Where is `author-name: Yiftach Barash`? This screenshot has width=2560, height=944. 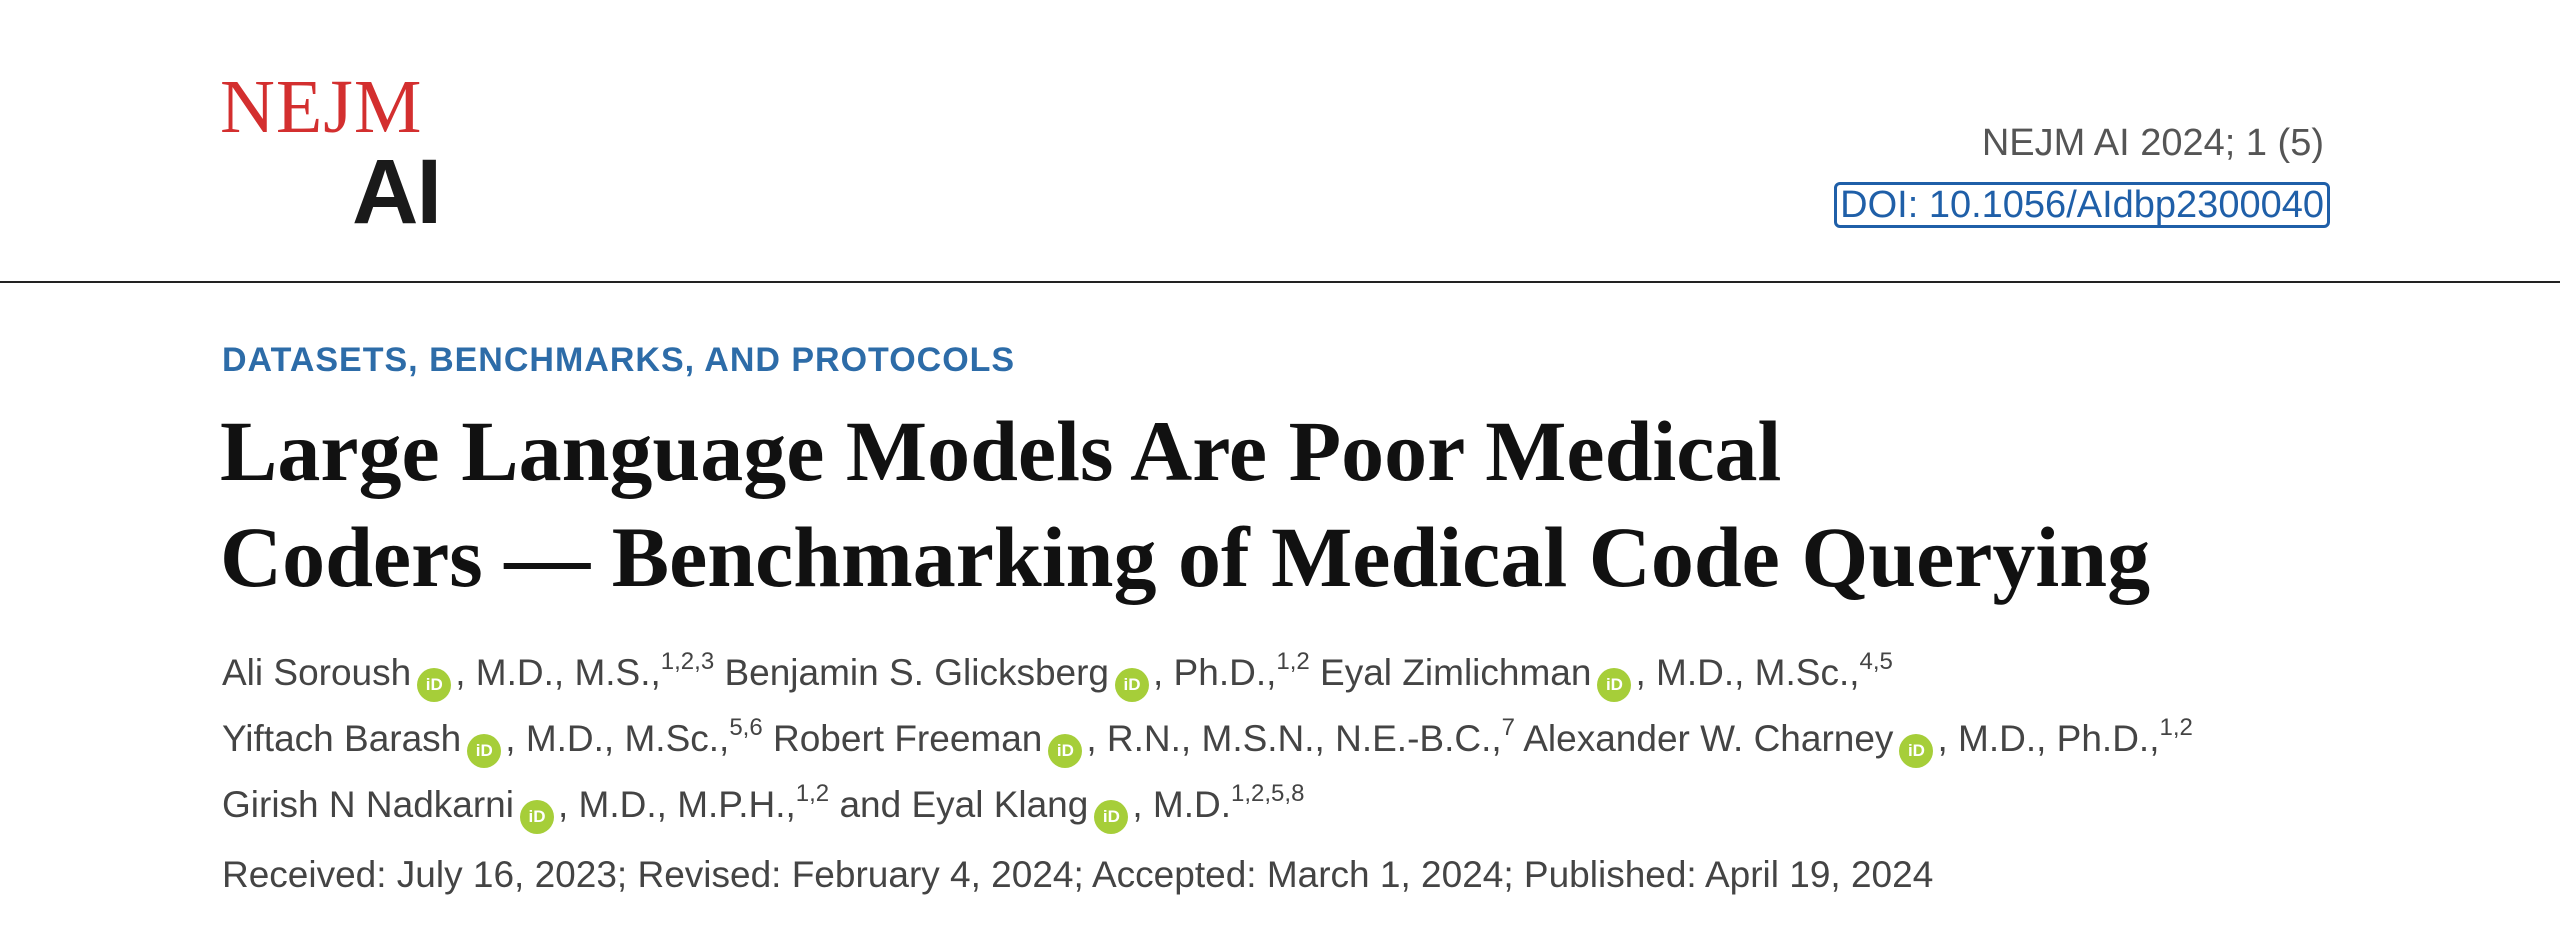
author-name: Yiftach Barash is located at coordinates (342, 738).